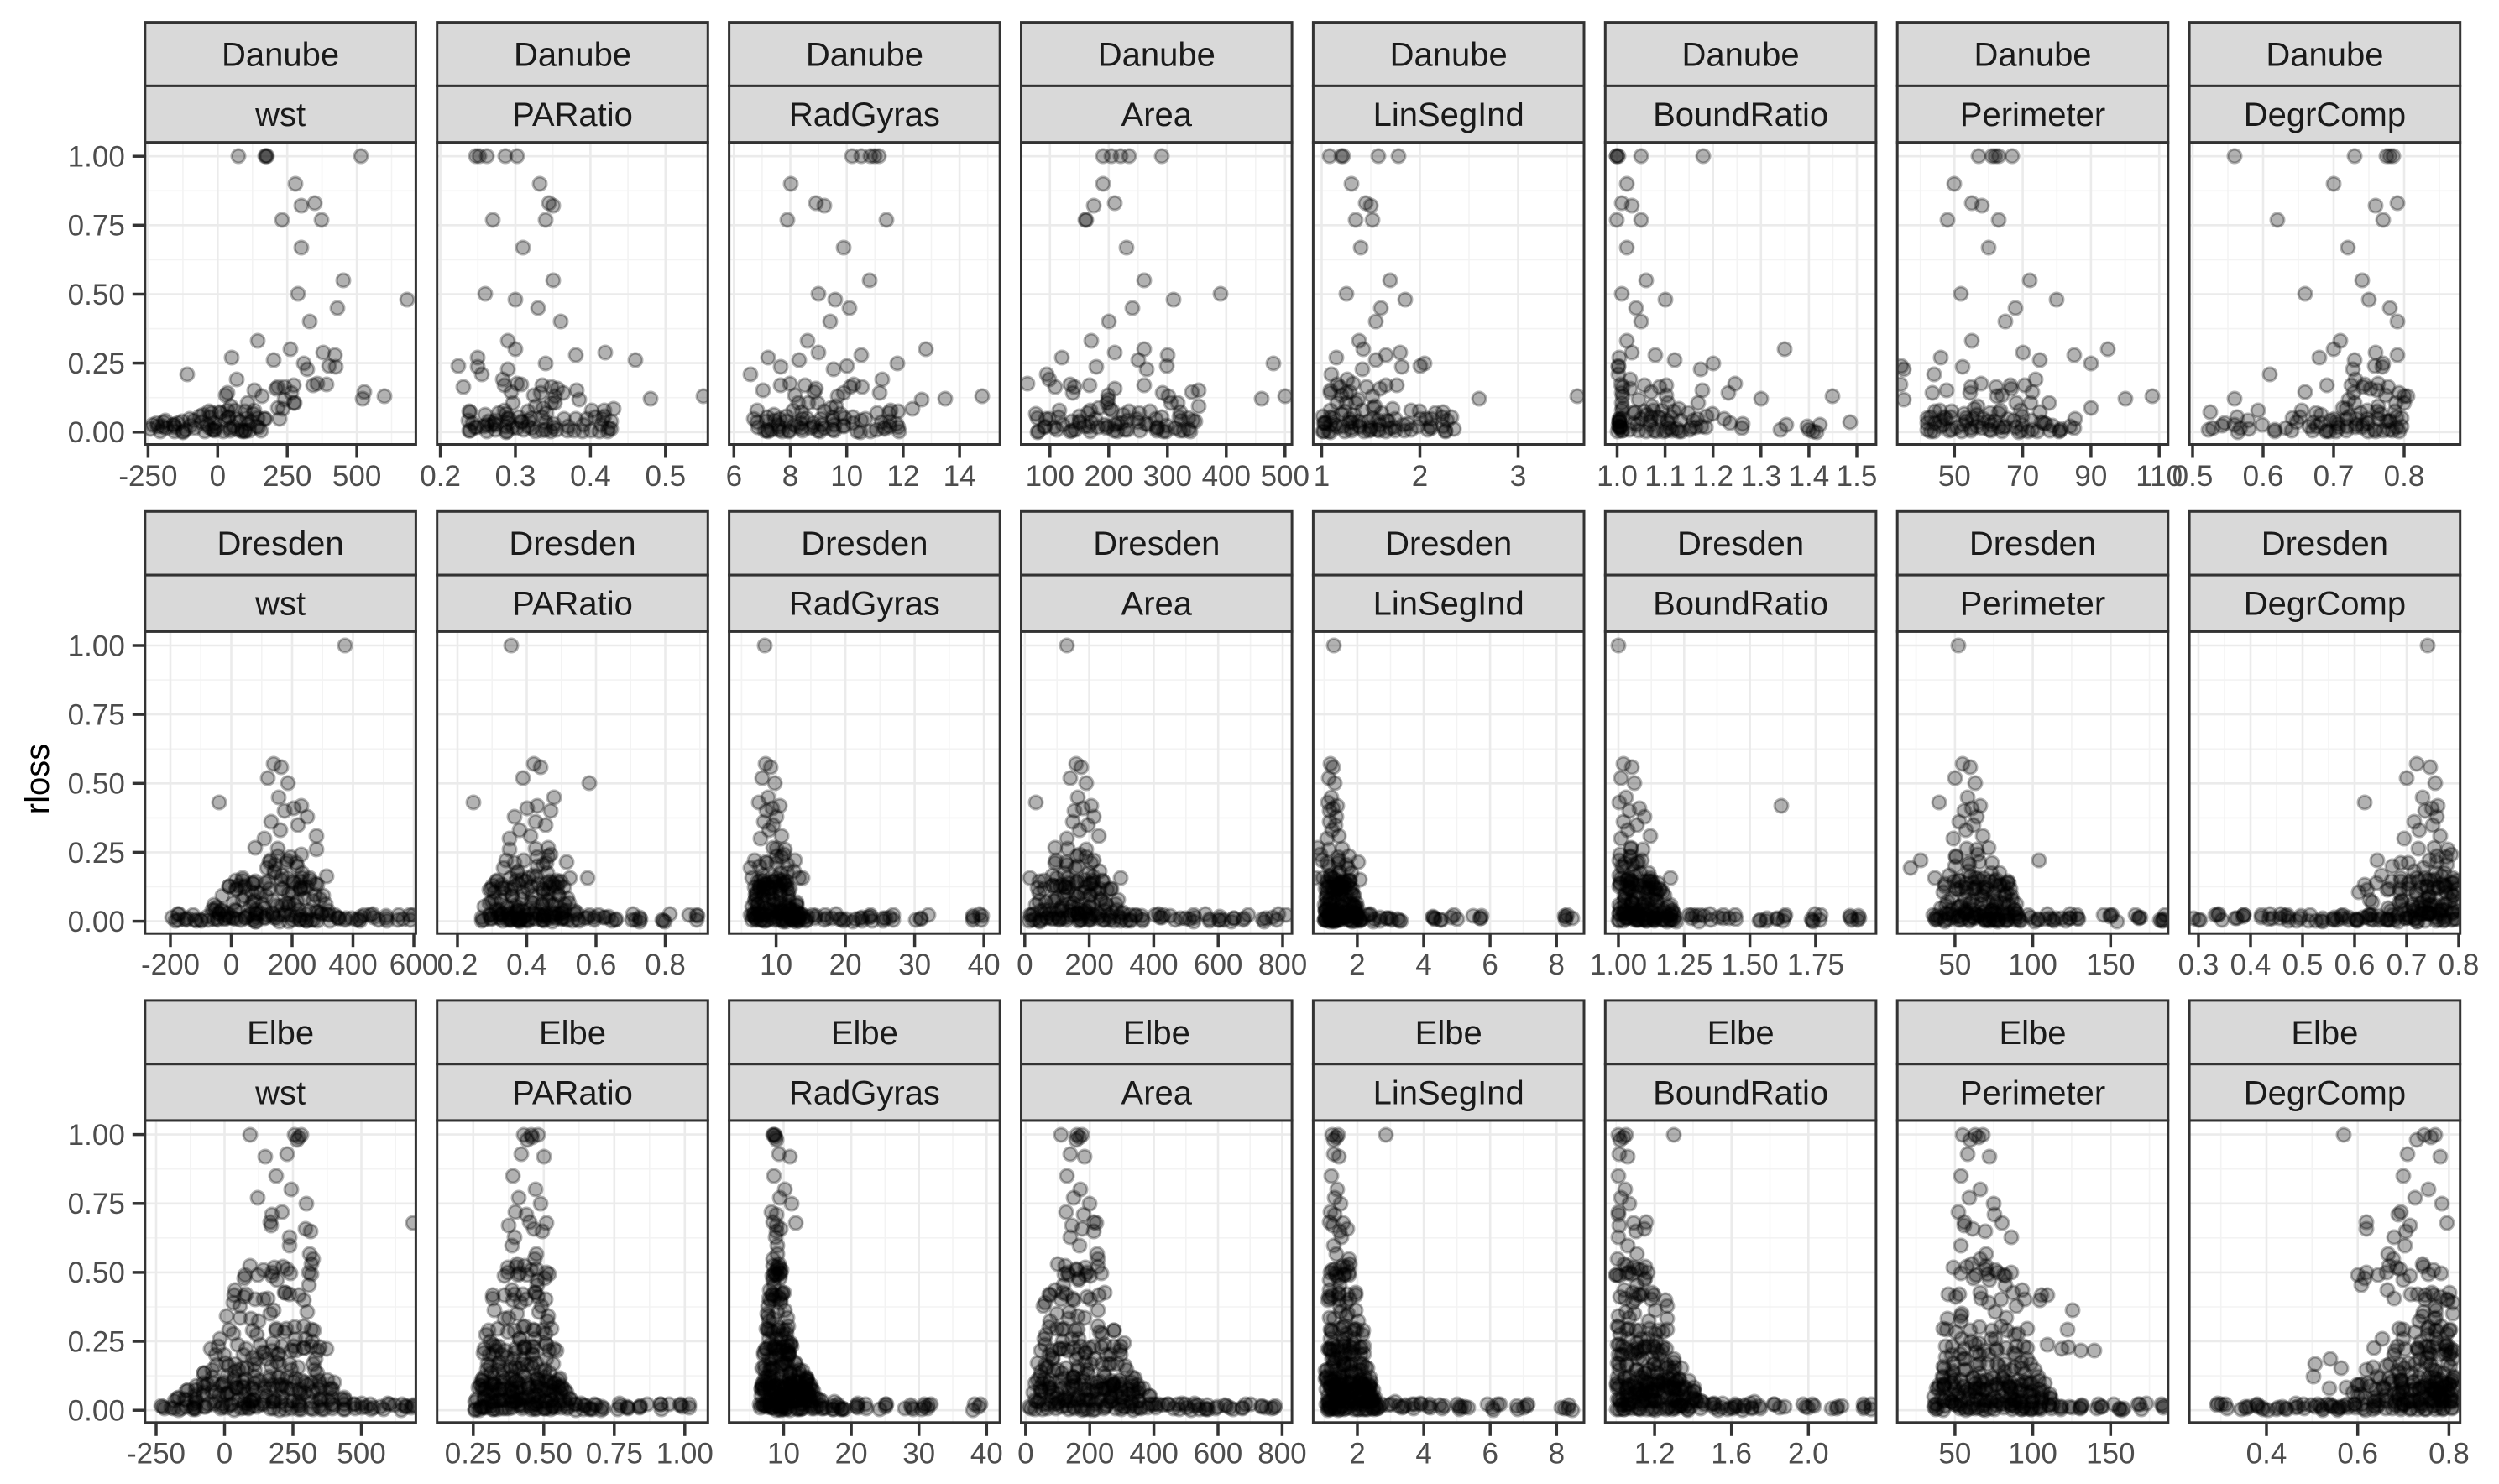 This screenshot has height=1484, width=2499. I want to click on svg-text: 70, so click(2023, 476).